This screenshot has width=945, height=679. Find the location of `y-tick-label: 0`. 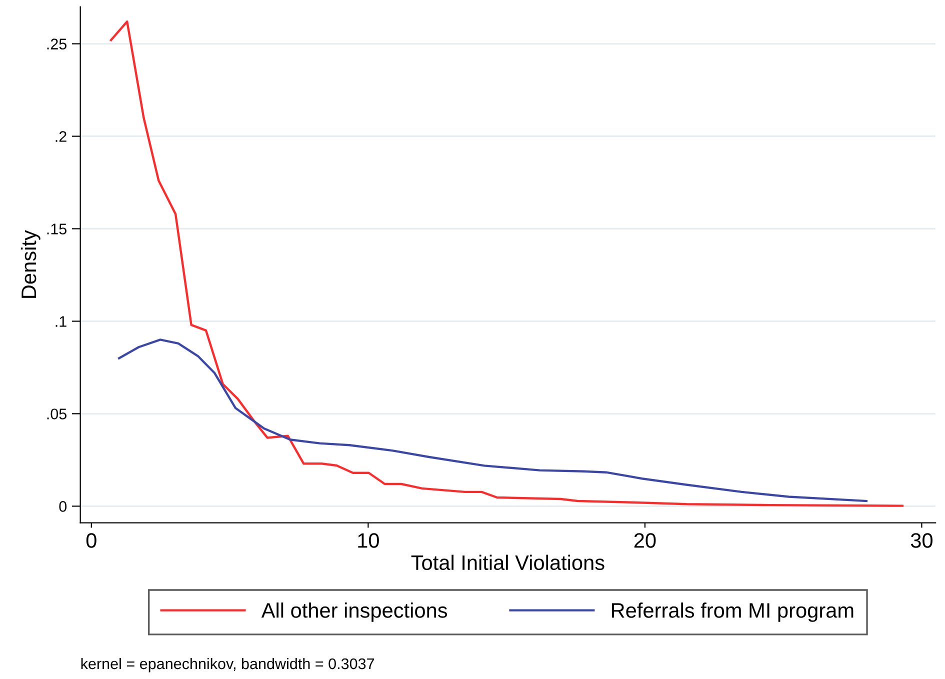

y-tick-label: 0 is located at coordinates (63, 506).